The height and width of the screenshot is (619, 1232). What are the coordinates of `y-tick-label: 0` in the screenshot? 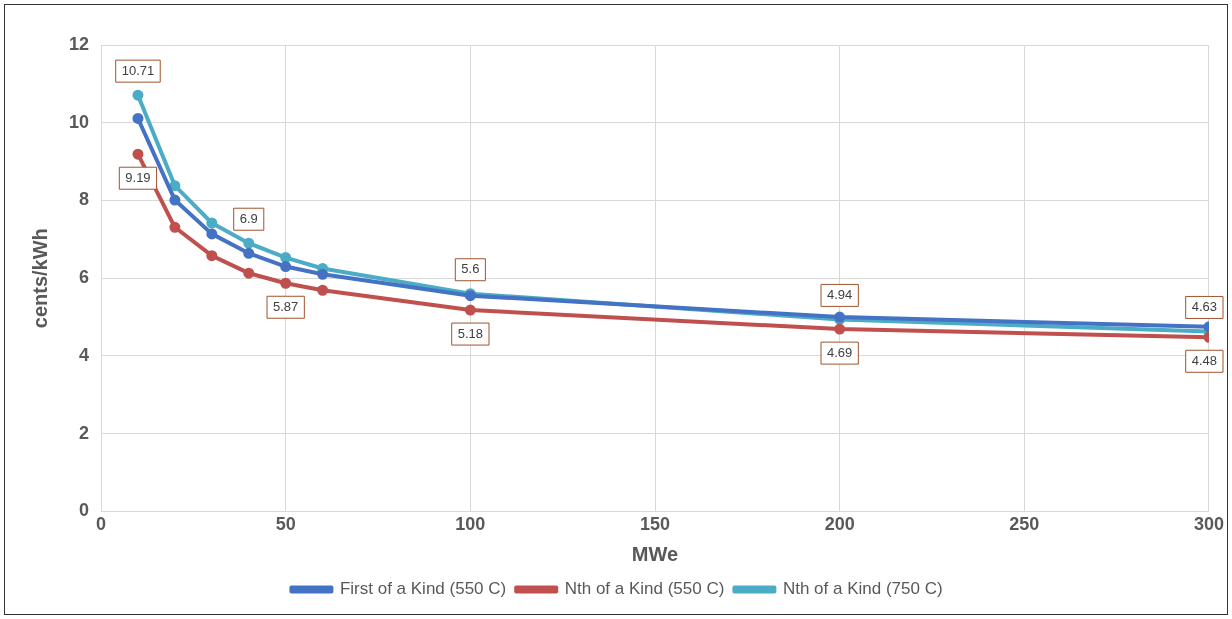 It's located at (84, 510).